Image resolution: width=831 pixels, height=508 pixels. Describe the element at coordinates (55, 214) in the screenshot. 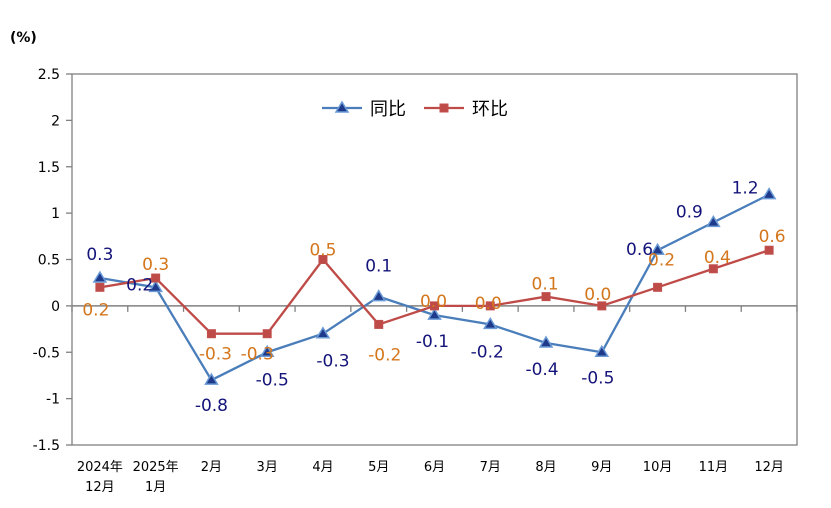

I see `y-tick-label: 1` at that location.